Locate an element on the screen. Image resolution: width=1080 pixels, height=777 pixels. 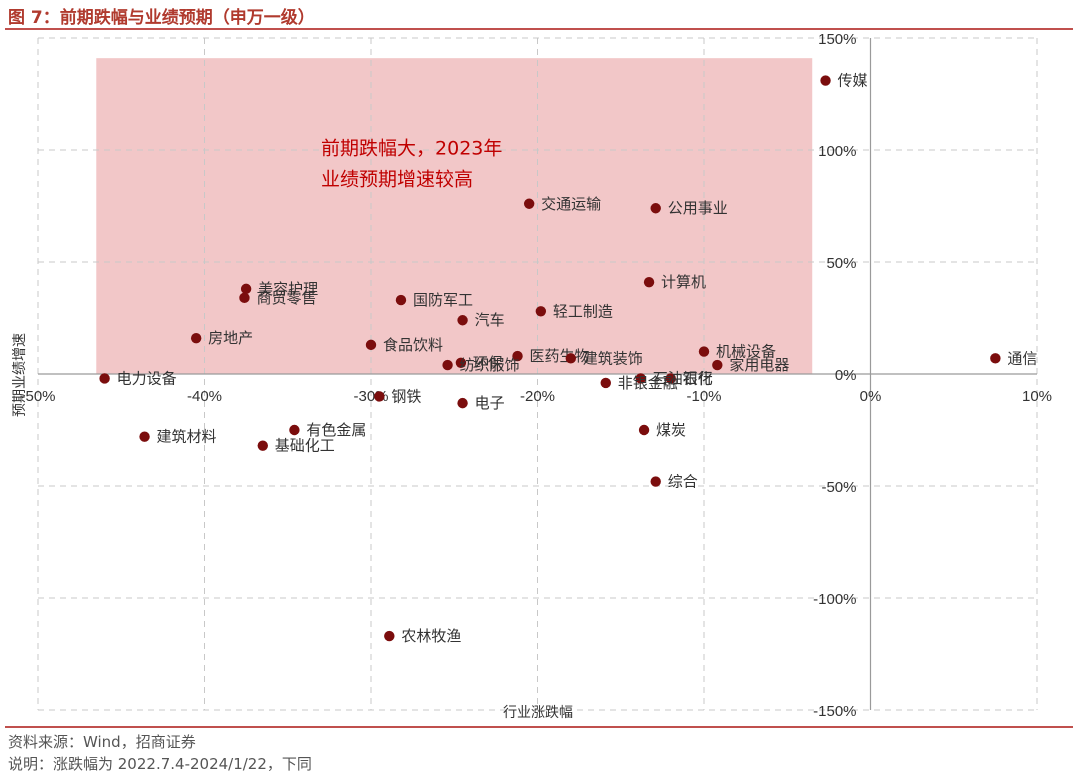
data-point-label: 有色金属 is located at coordinates (336, 430).